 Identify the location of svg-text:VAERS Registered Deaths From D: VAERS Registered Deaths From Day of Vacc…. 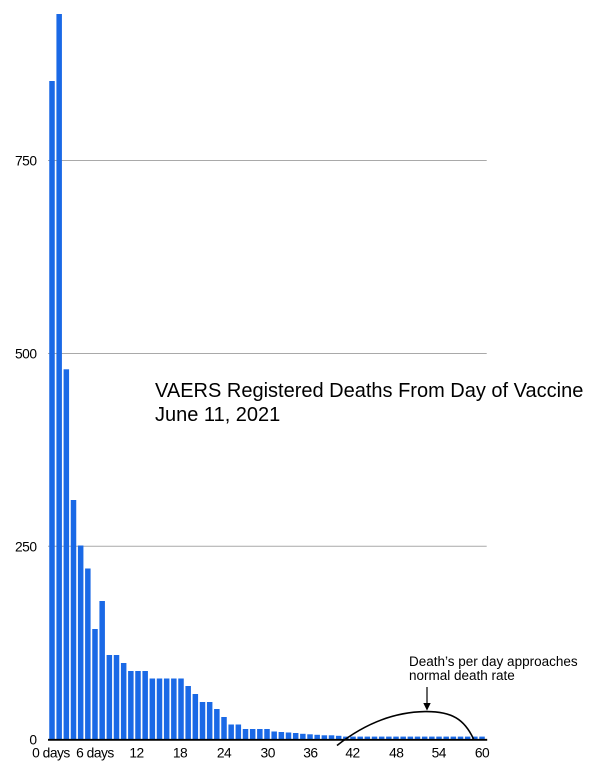
(369, 391).